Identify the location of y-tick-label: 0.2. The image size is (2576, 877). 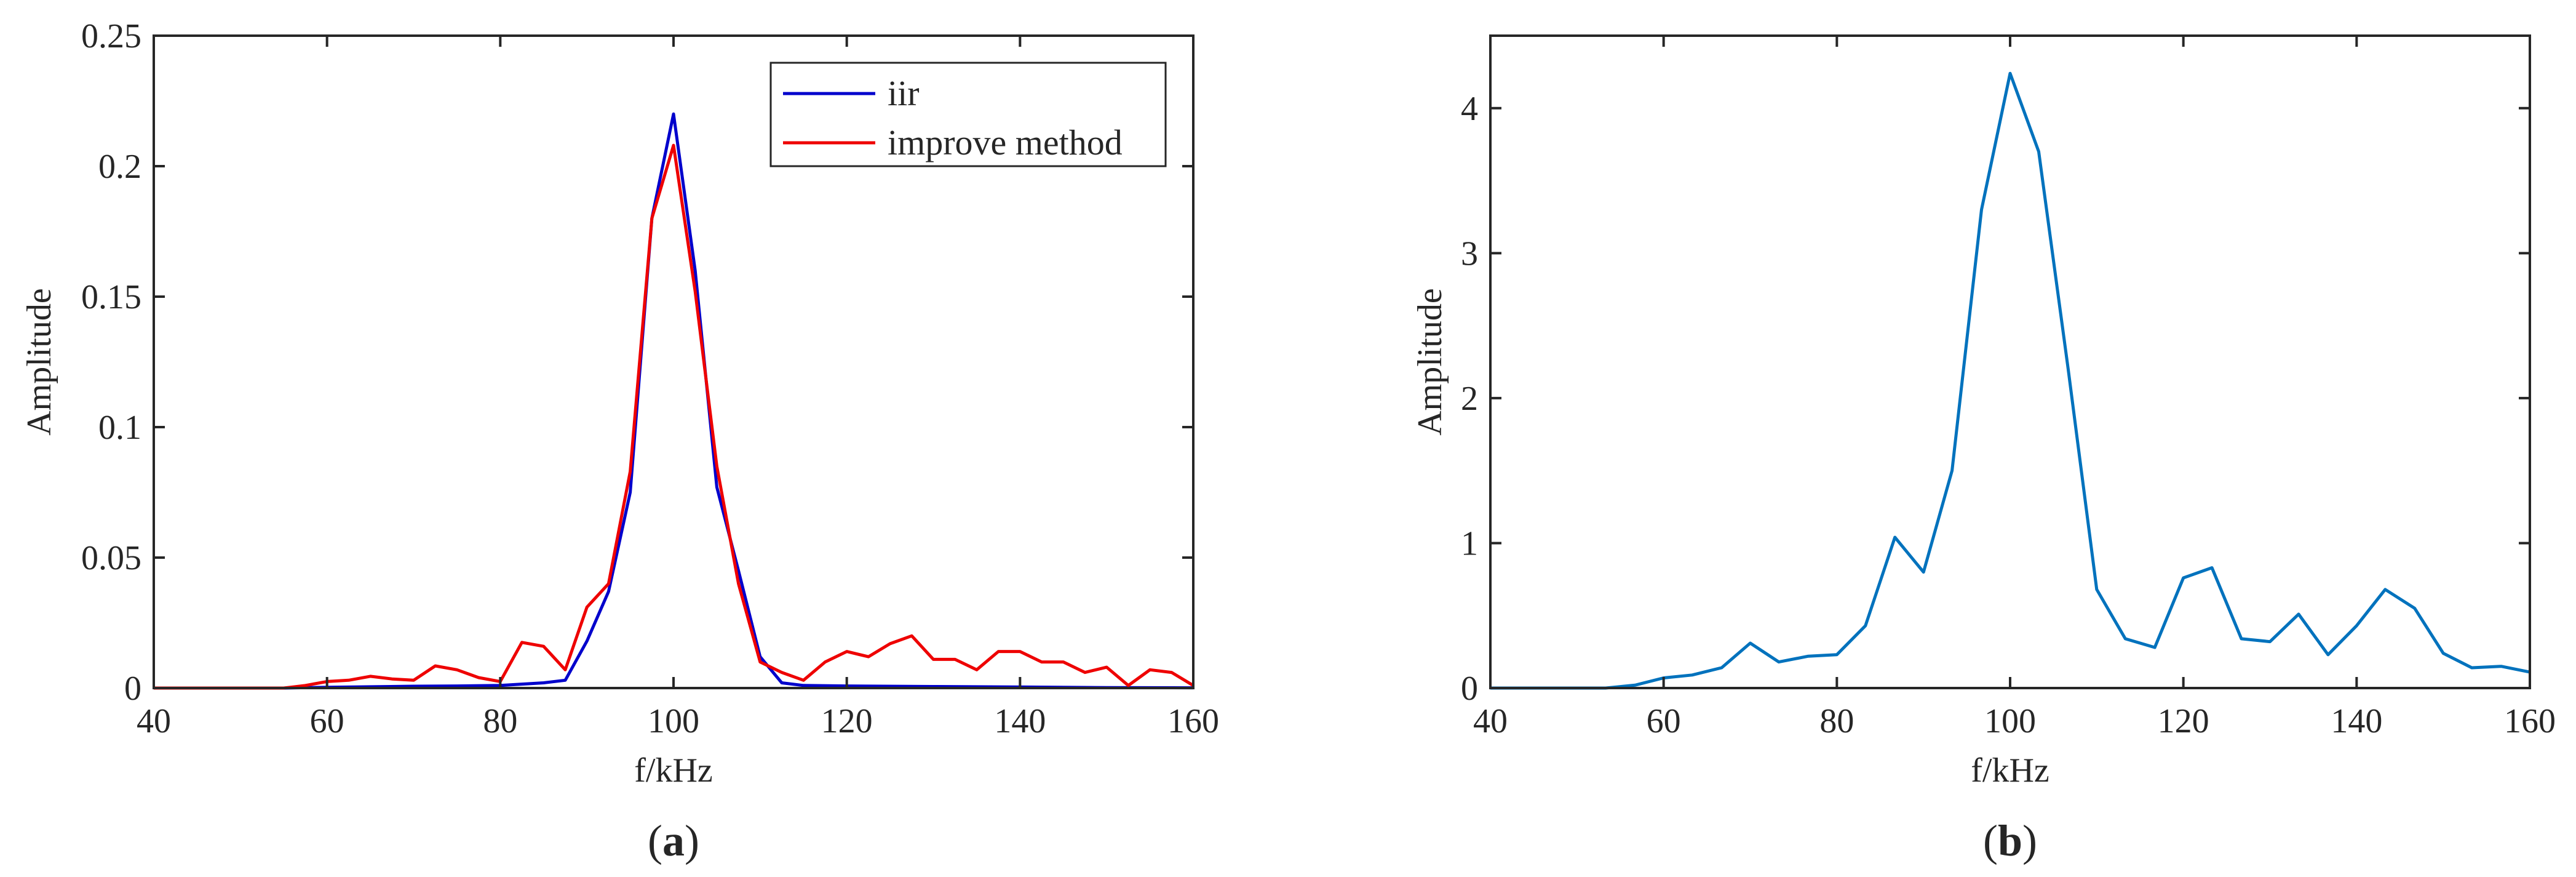
(119, 167).